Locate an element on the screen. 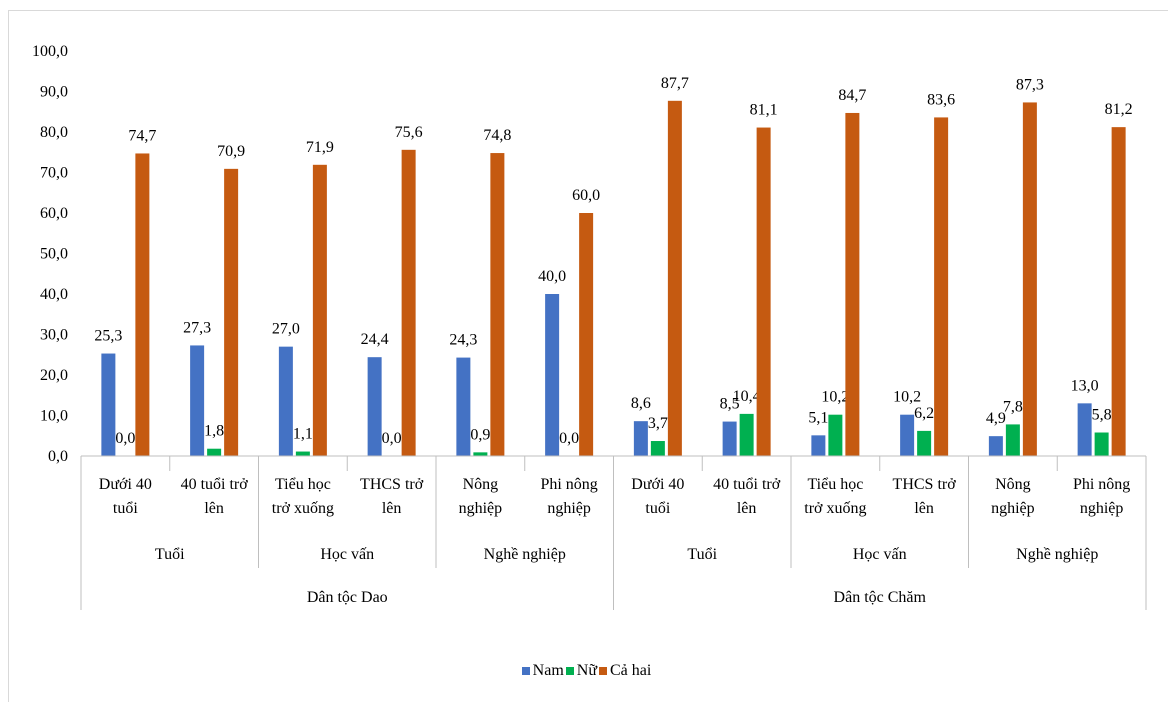 The image size is (1173, 707). data-label: 1,8 is located at coordinates (214, 431).